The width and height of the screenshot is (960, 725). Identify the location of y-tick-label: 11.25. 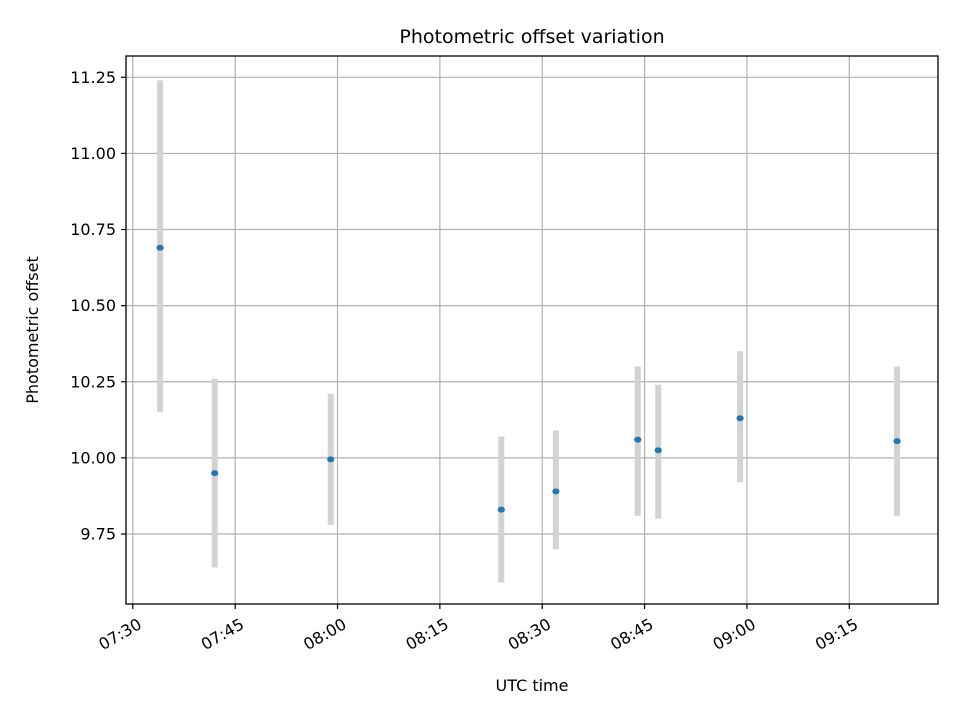
(93, 77).